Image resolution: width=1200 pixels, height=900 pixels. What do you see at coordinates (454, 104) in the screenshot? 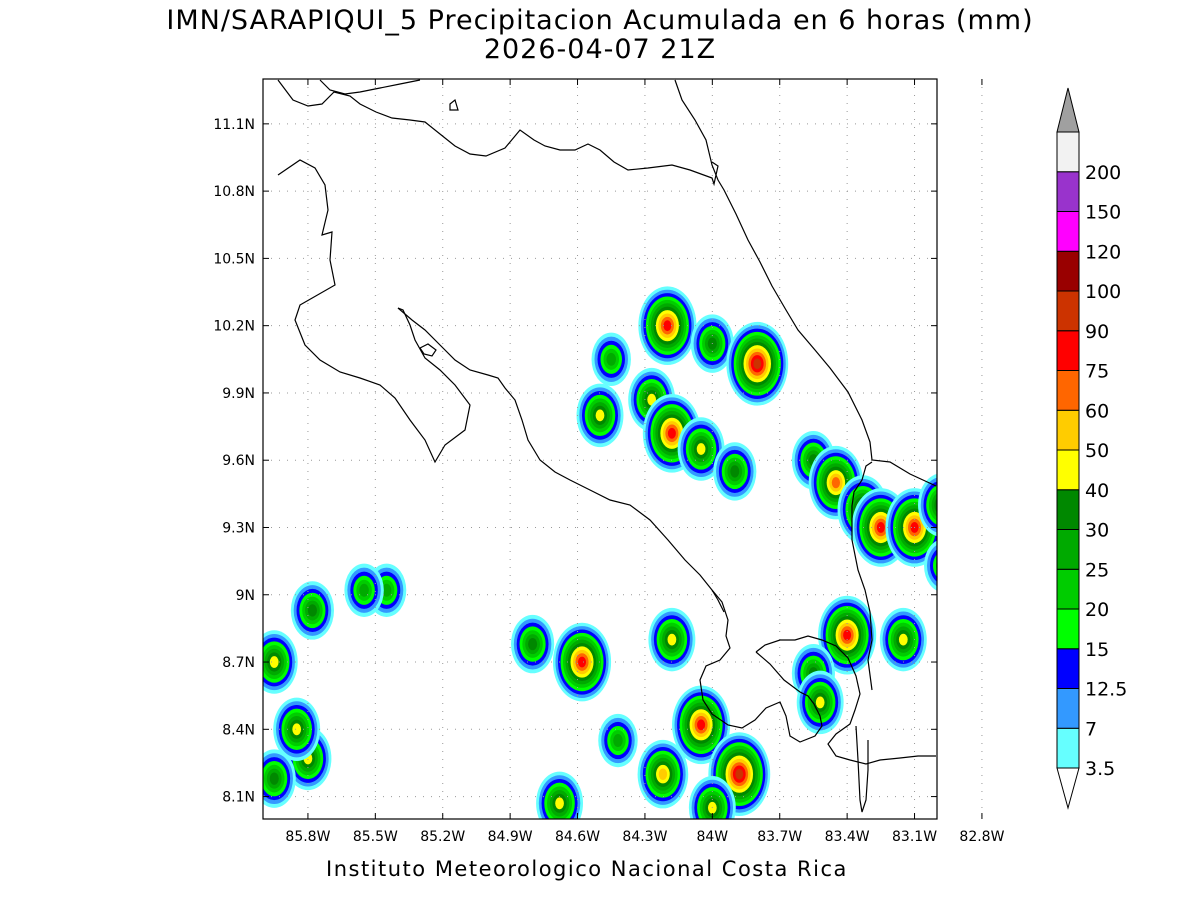
I see `lake-island` at bounding box center [454, 104].